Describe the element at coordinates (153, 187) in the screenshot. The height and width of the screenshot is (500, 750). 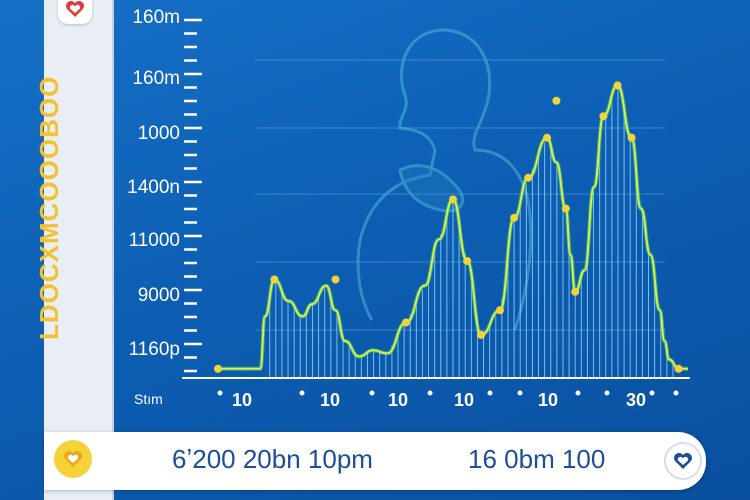
I see `y-tick-label: 1400n` at that location.